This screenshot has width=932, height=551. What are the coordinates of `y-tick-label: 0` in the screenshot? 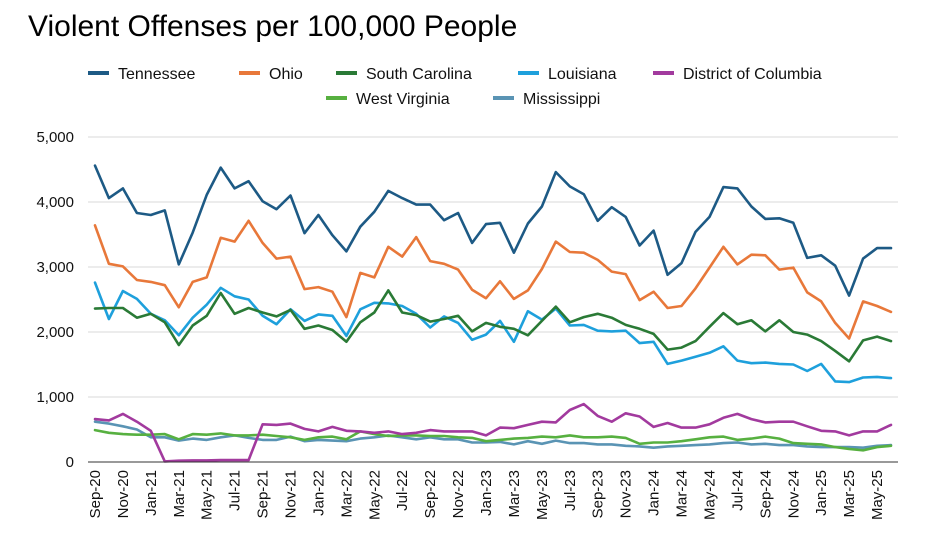 It's located at (70, 462).